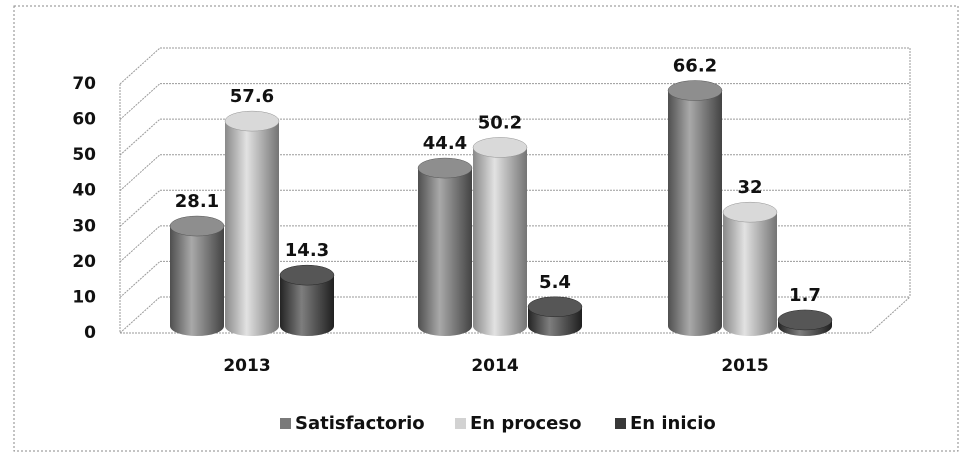  Describe the element at coordinates (246, 366) in the screenshot. I see `x-tick-label: 2013` at that location.